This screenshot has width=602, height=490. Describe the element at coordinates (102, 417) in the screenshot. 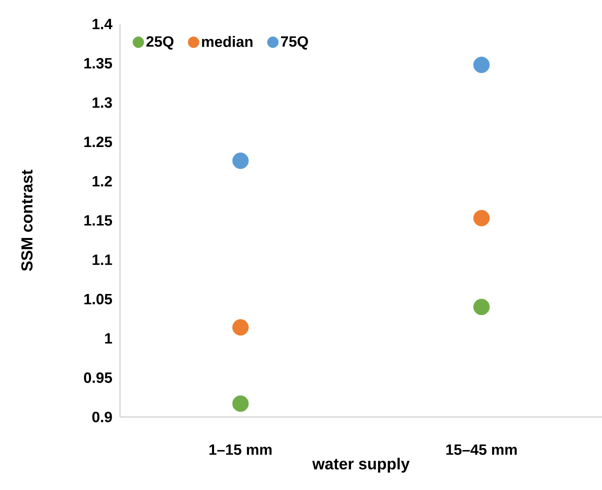

I see `y-tick-label: 0.9` at that location.